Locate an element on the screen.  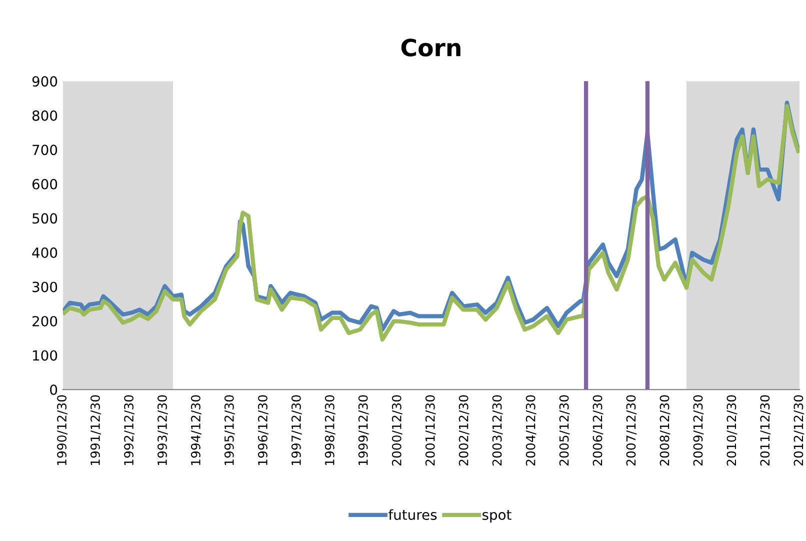
x-tick-label: 1994/12/30 is located at coordinates (196, 430).